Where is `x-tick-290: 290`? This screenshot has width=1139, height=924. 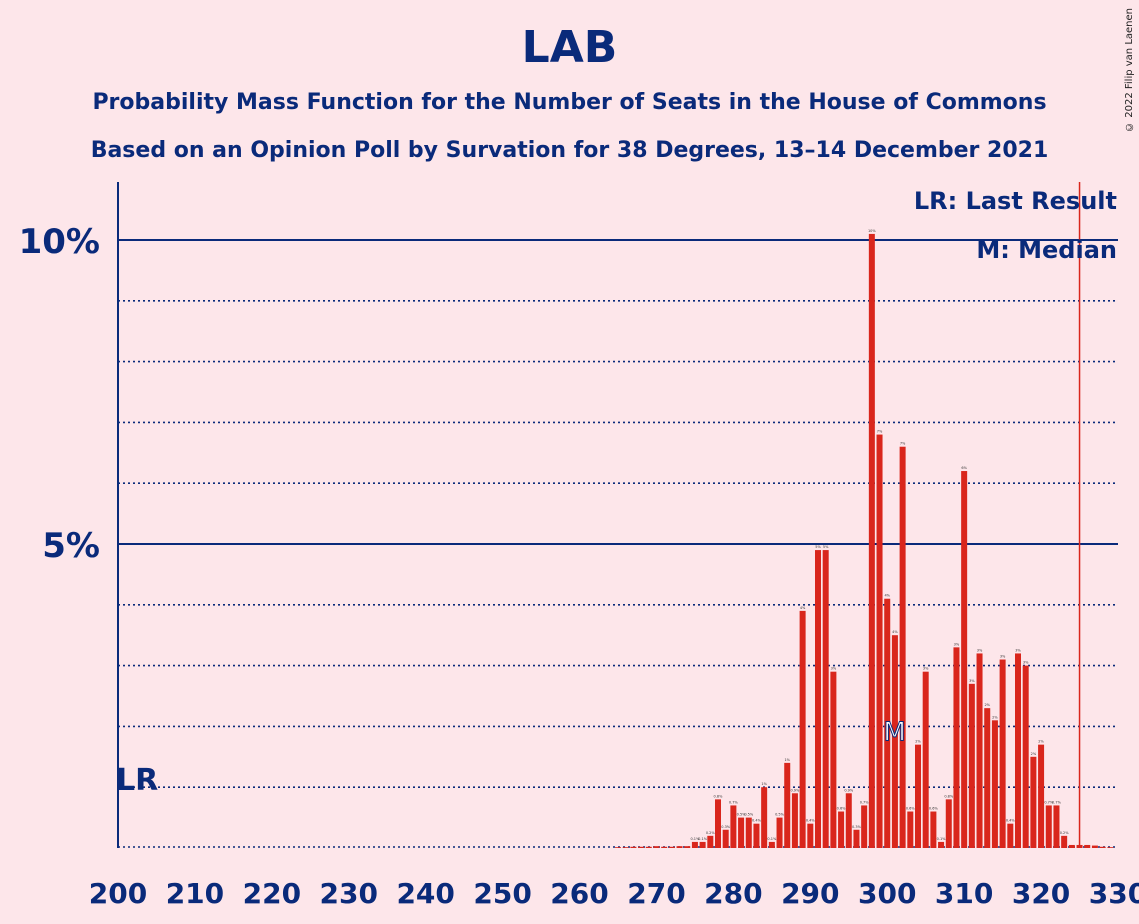
x-tick-290: 290 is located at coordinates (810, 893).